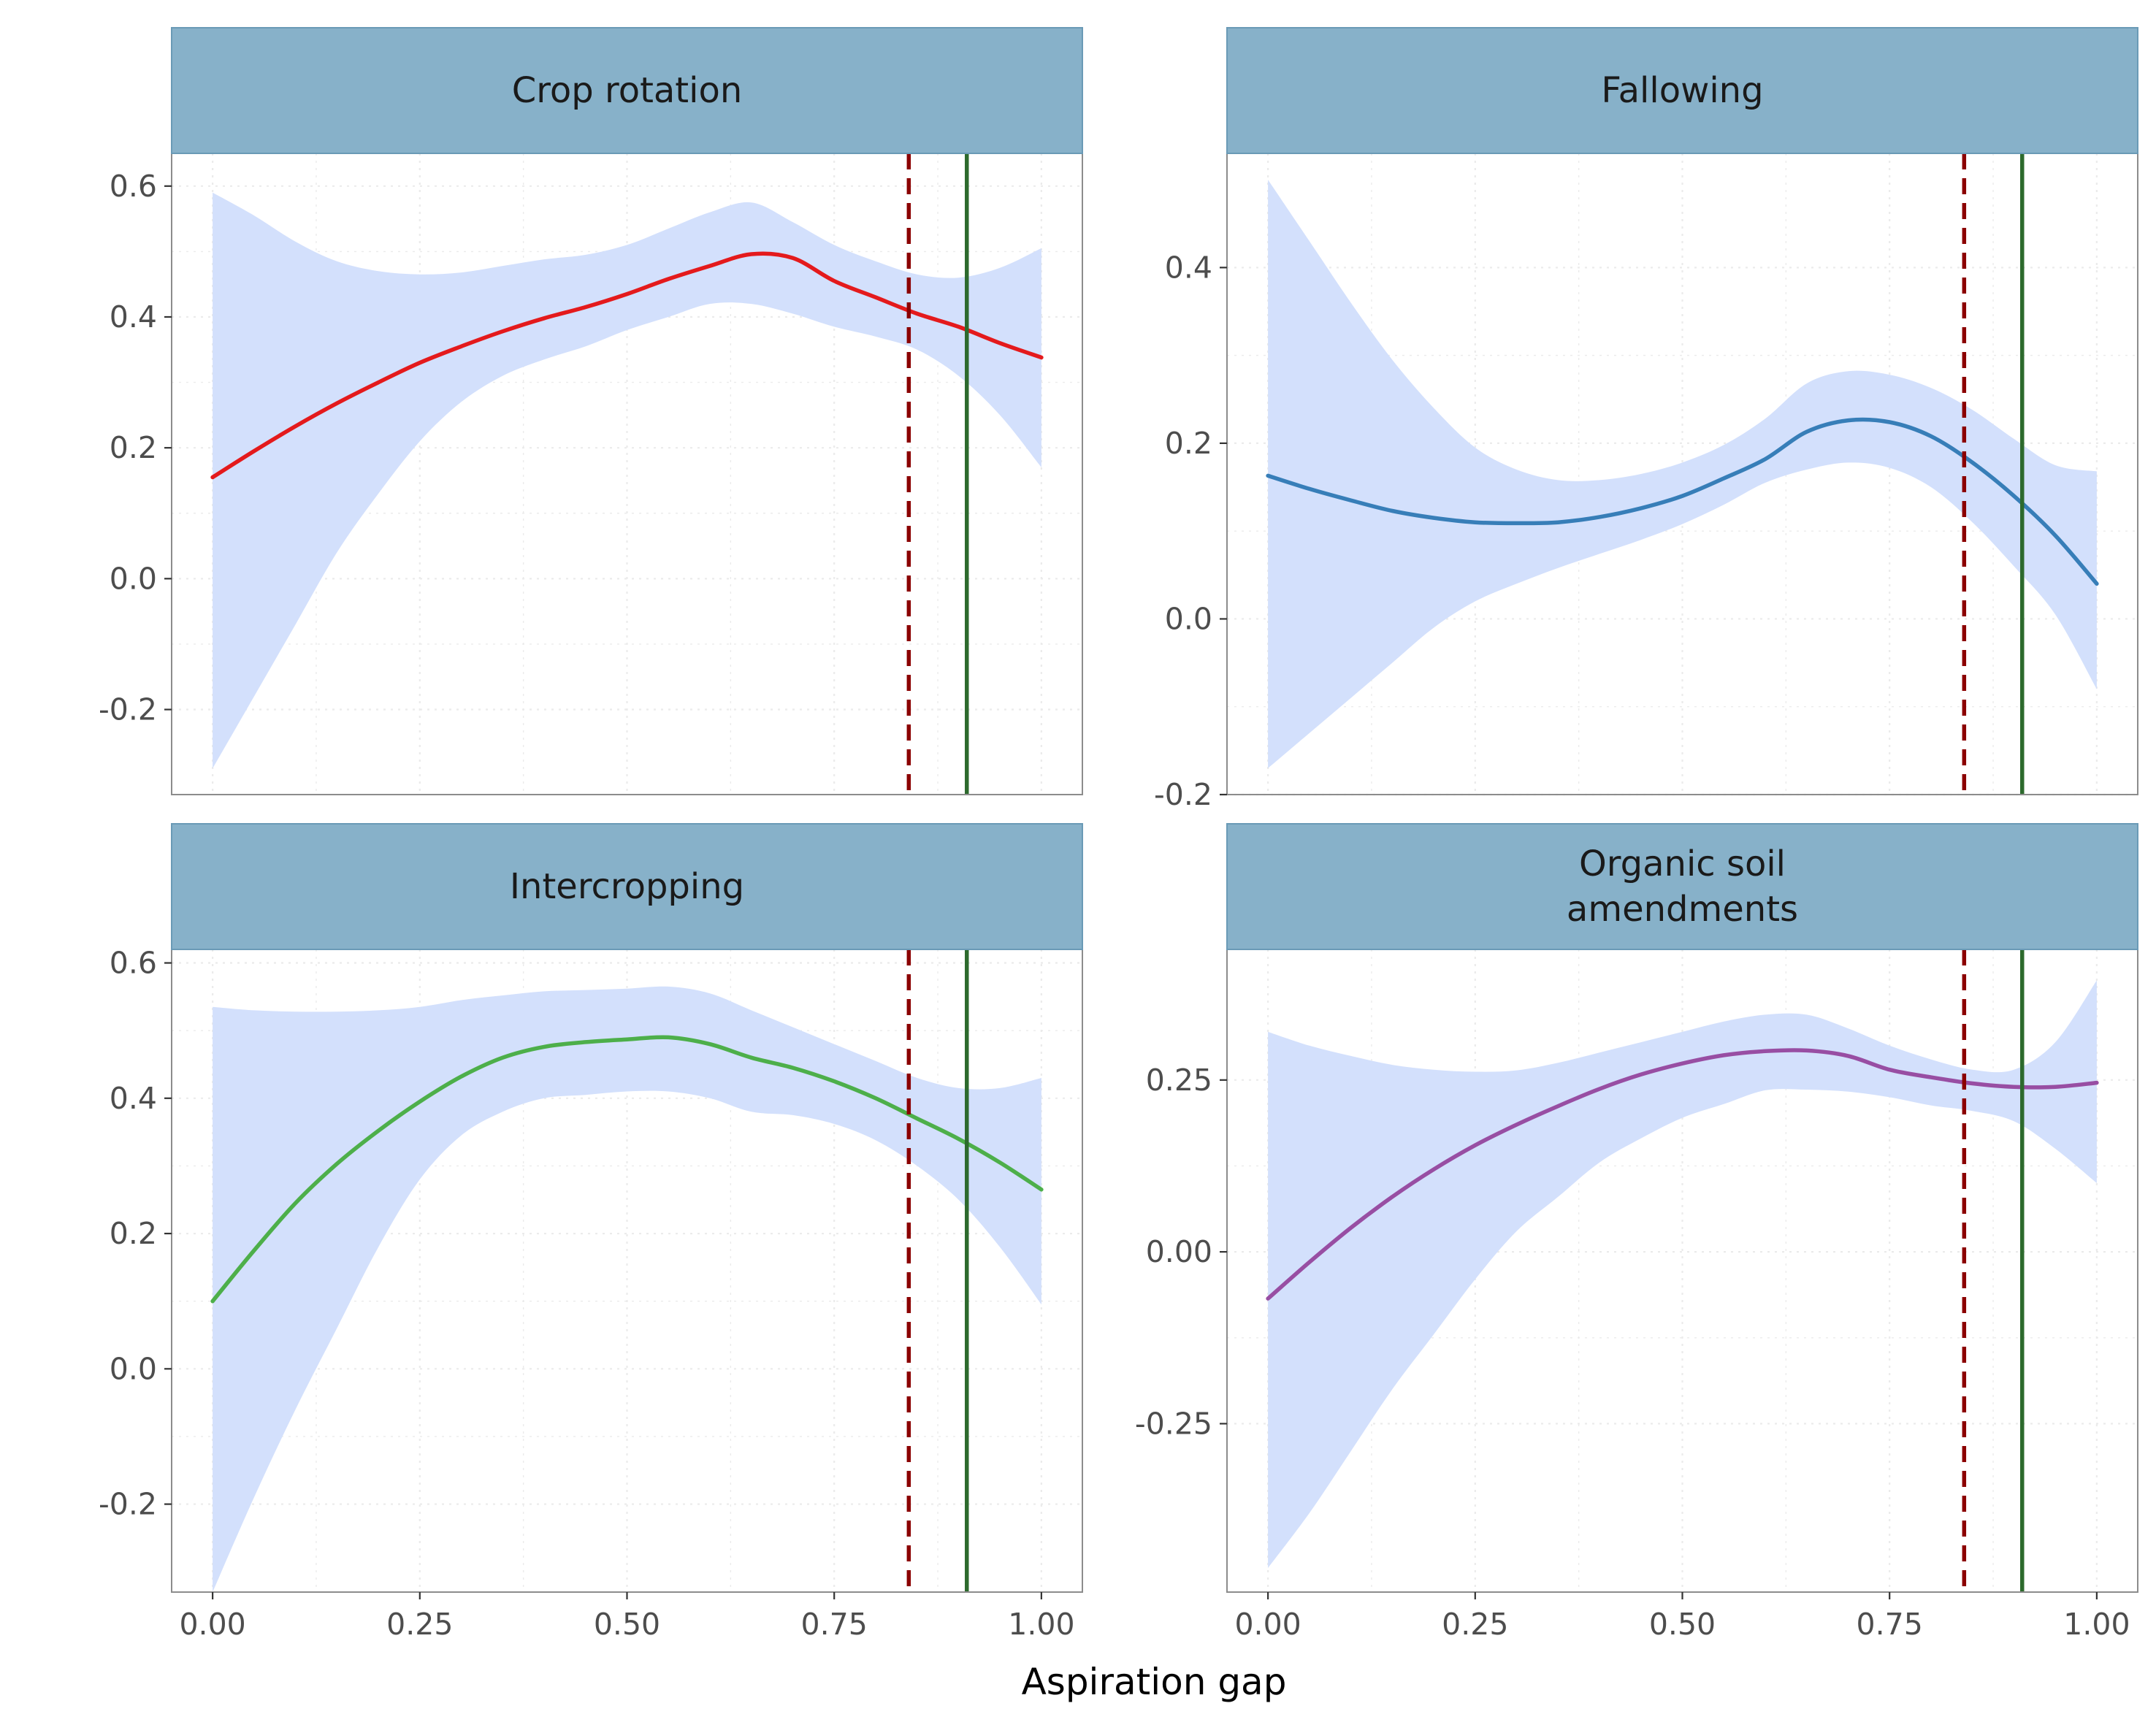  Describe the element at coordinates (1155, 1682) in the screenshot. I see `x-axis-title: Aspiration gap` at that location.